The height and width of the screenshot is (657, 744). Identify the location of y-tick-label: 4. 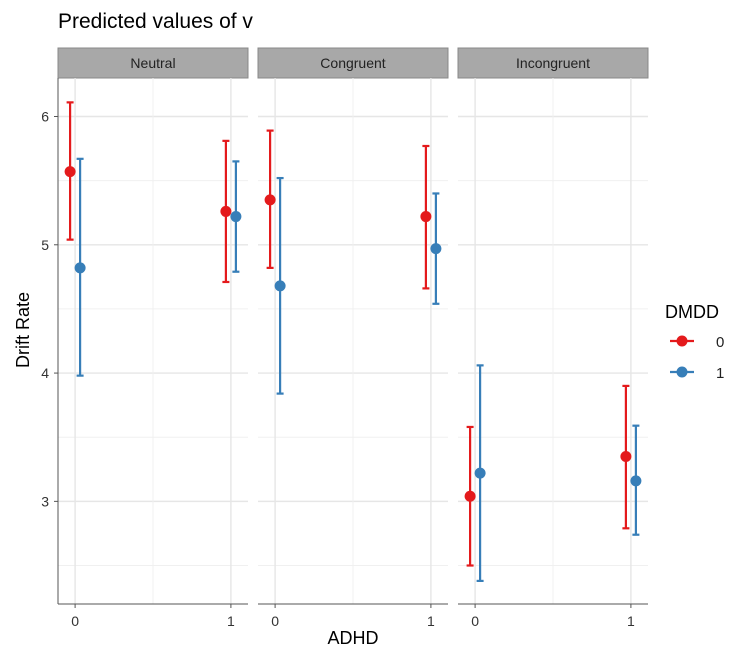
(45, 373).